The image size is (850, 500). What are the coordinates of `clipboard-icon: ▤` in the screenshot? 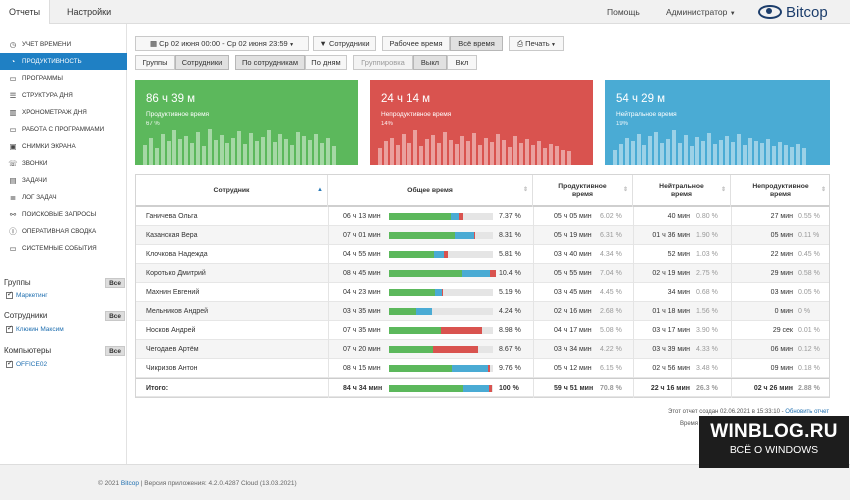 It's located at (13, 180).